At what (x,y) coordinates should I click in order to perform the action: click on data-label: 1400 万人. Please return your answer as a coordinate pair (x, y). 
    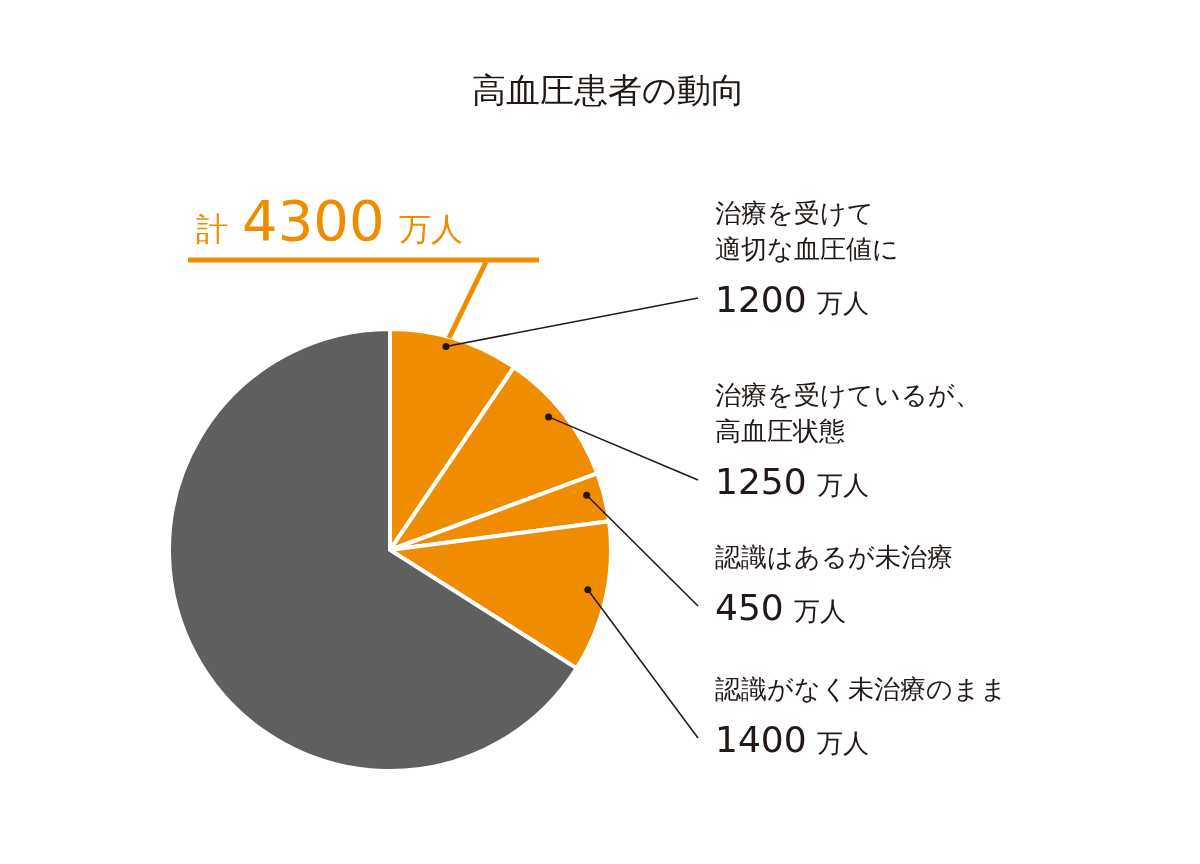
    Looking at the image, I should click on (792, 739).